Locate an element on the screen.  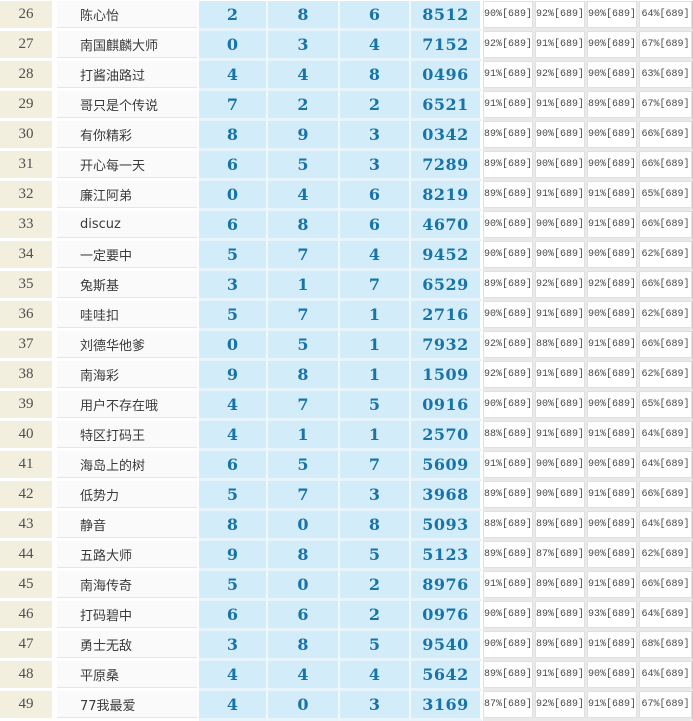
username-cell: 廉江阿弟 is located at coordinates (128, 196).